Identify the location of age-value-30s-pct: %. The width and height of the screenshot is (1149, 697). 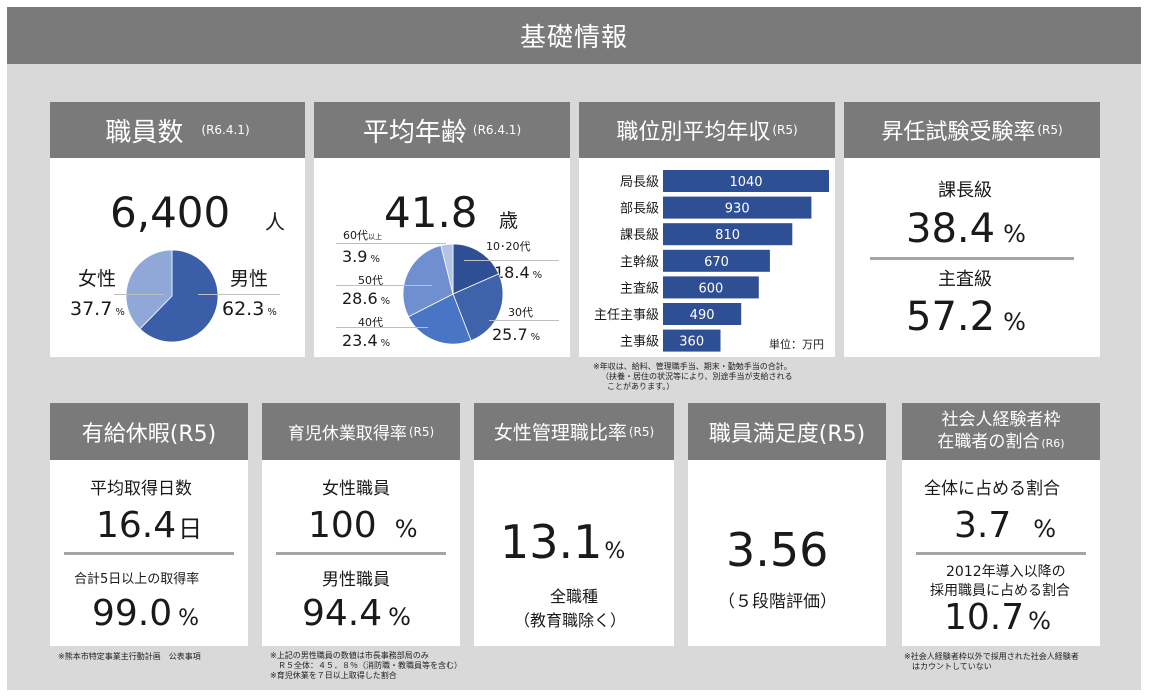
(535, 337).